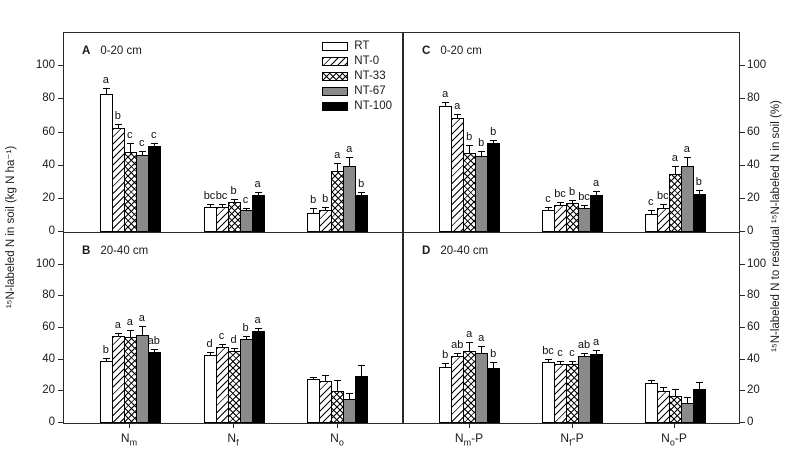 Image resolution: width=800 pixels, height=452 pixels. Describe the element at coordinates (335, 46) in the screenshot. I see `legend-swatch-RT` at that location.